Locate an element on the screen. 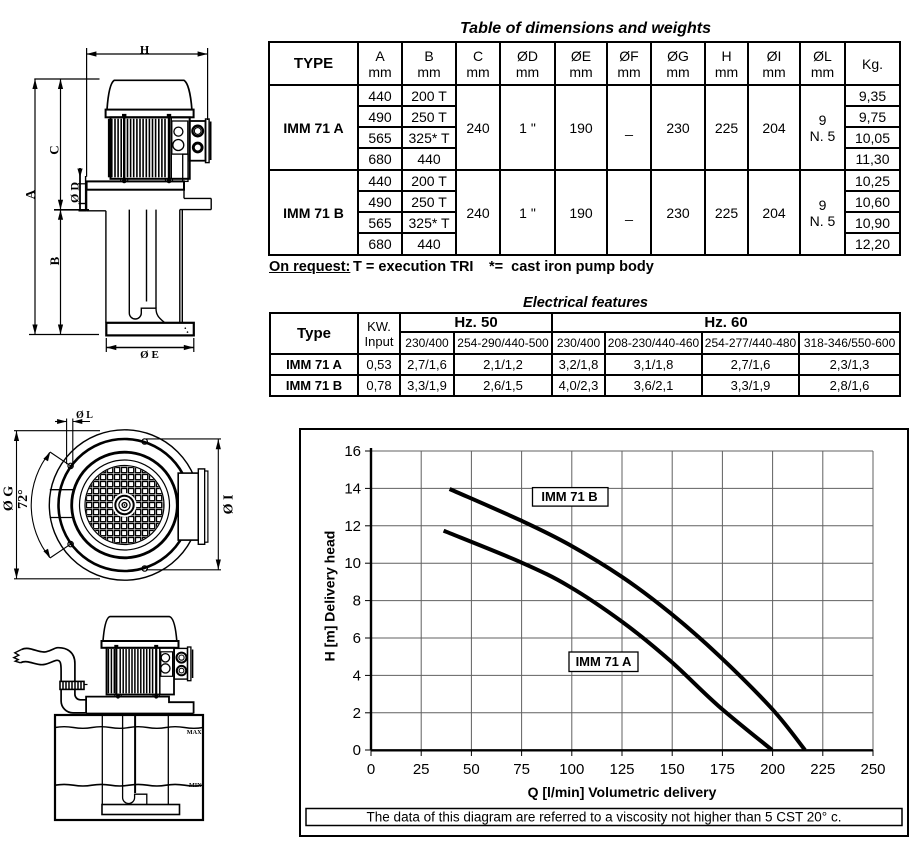 The width and height of the screenshot is (921, 847). svg-text: 4 is located at coordinates (357, 675).